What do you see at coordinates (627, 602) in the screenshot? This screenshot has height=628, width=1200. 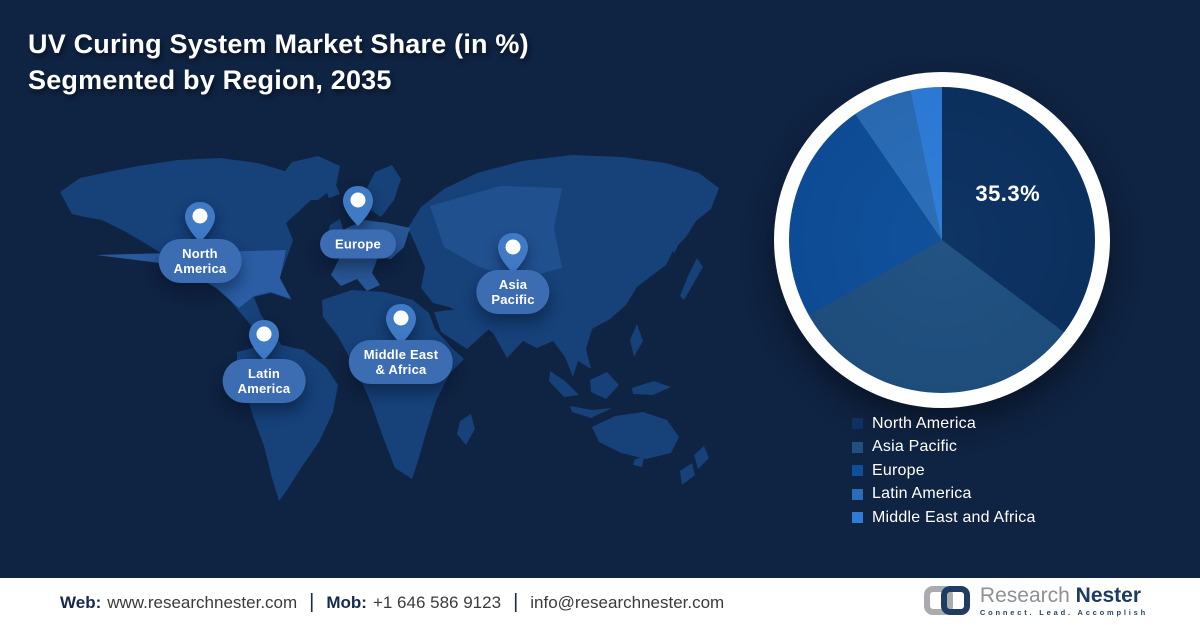 I see `email-address: info@researchnester.com` at bounding box center [627, 602].